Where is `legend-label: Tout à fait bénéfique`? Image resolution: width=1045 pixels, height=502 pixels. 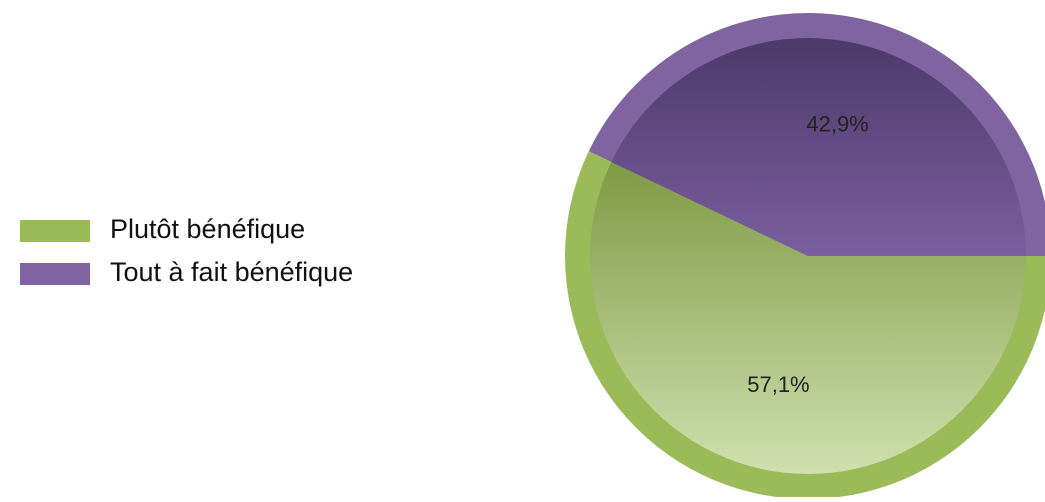 legend-label: Tout à fait bénéfique is located at coordinates (231, 272).